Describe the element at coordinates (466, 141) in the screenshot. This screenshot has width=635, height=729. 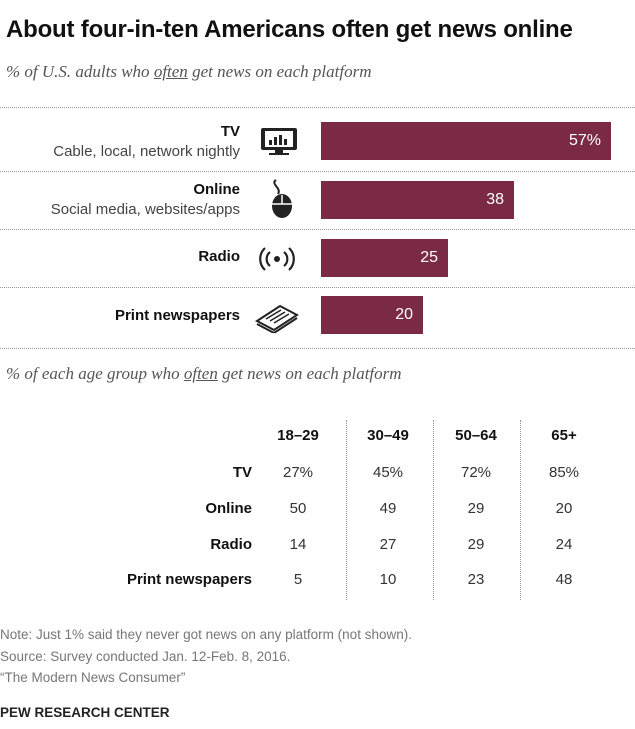
I see `bar-tv: 57%` at that location.